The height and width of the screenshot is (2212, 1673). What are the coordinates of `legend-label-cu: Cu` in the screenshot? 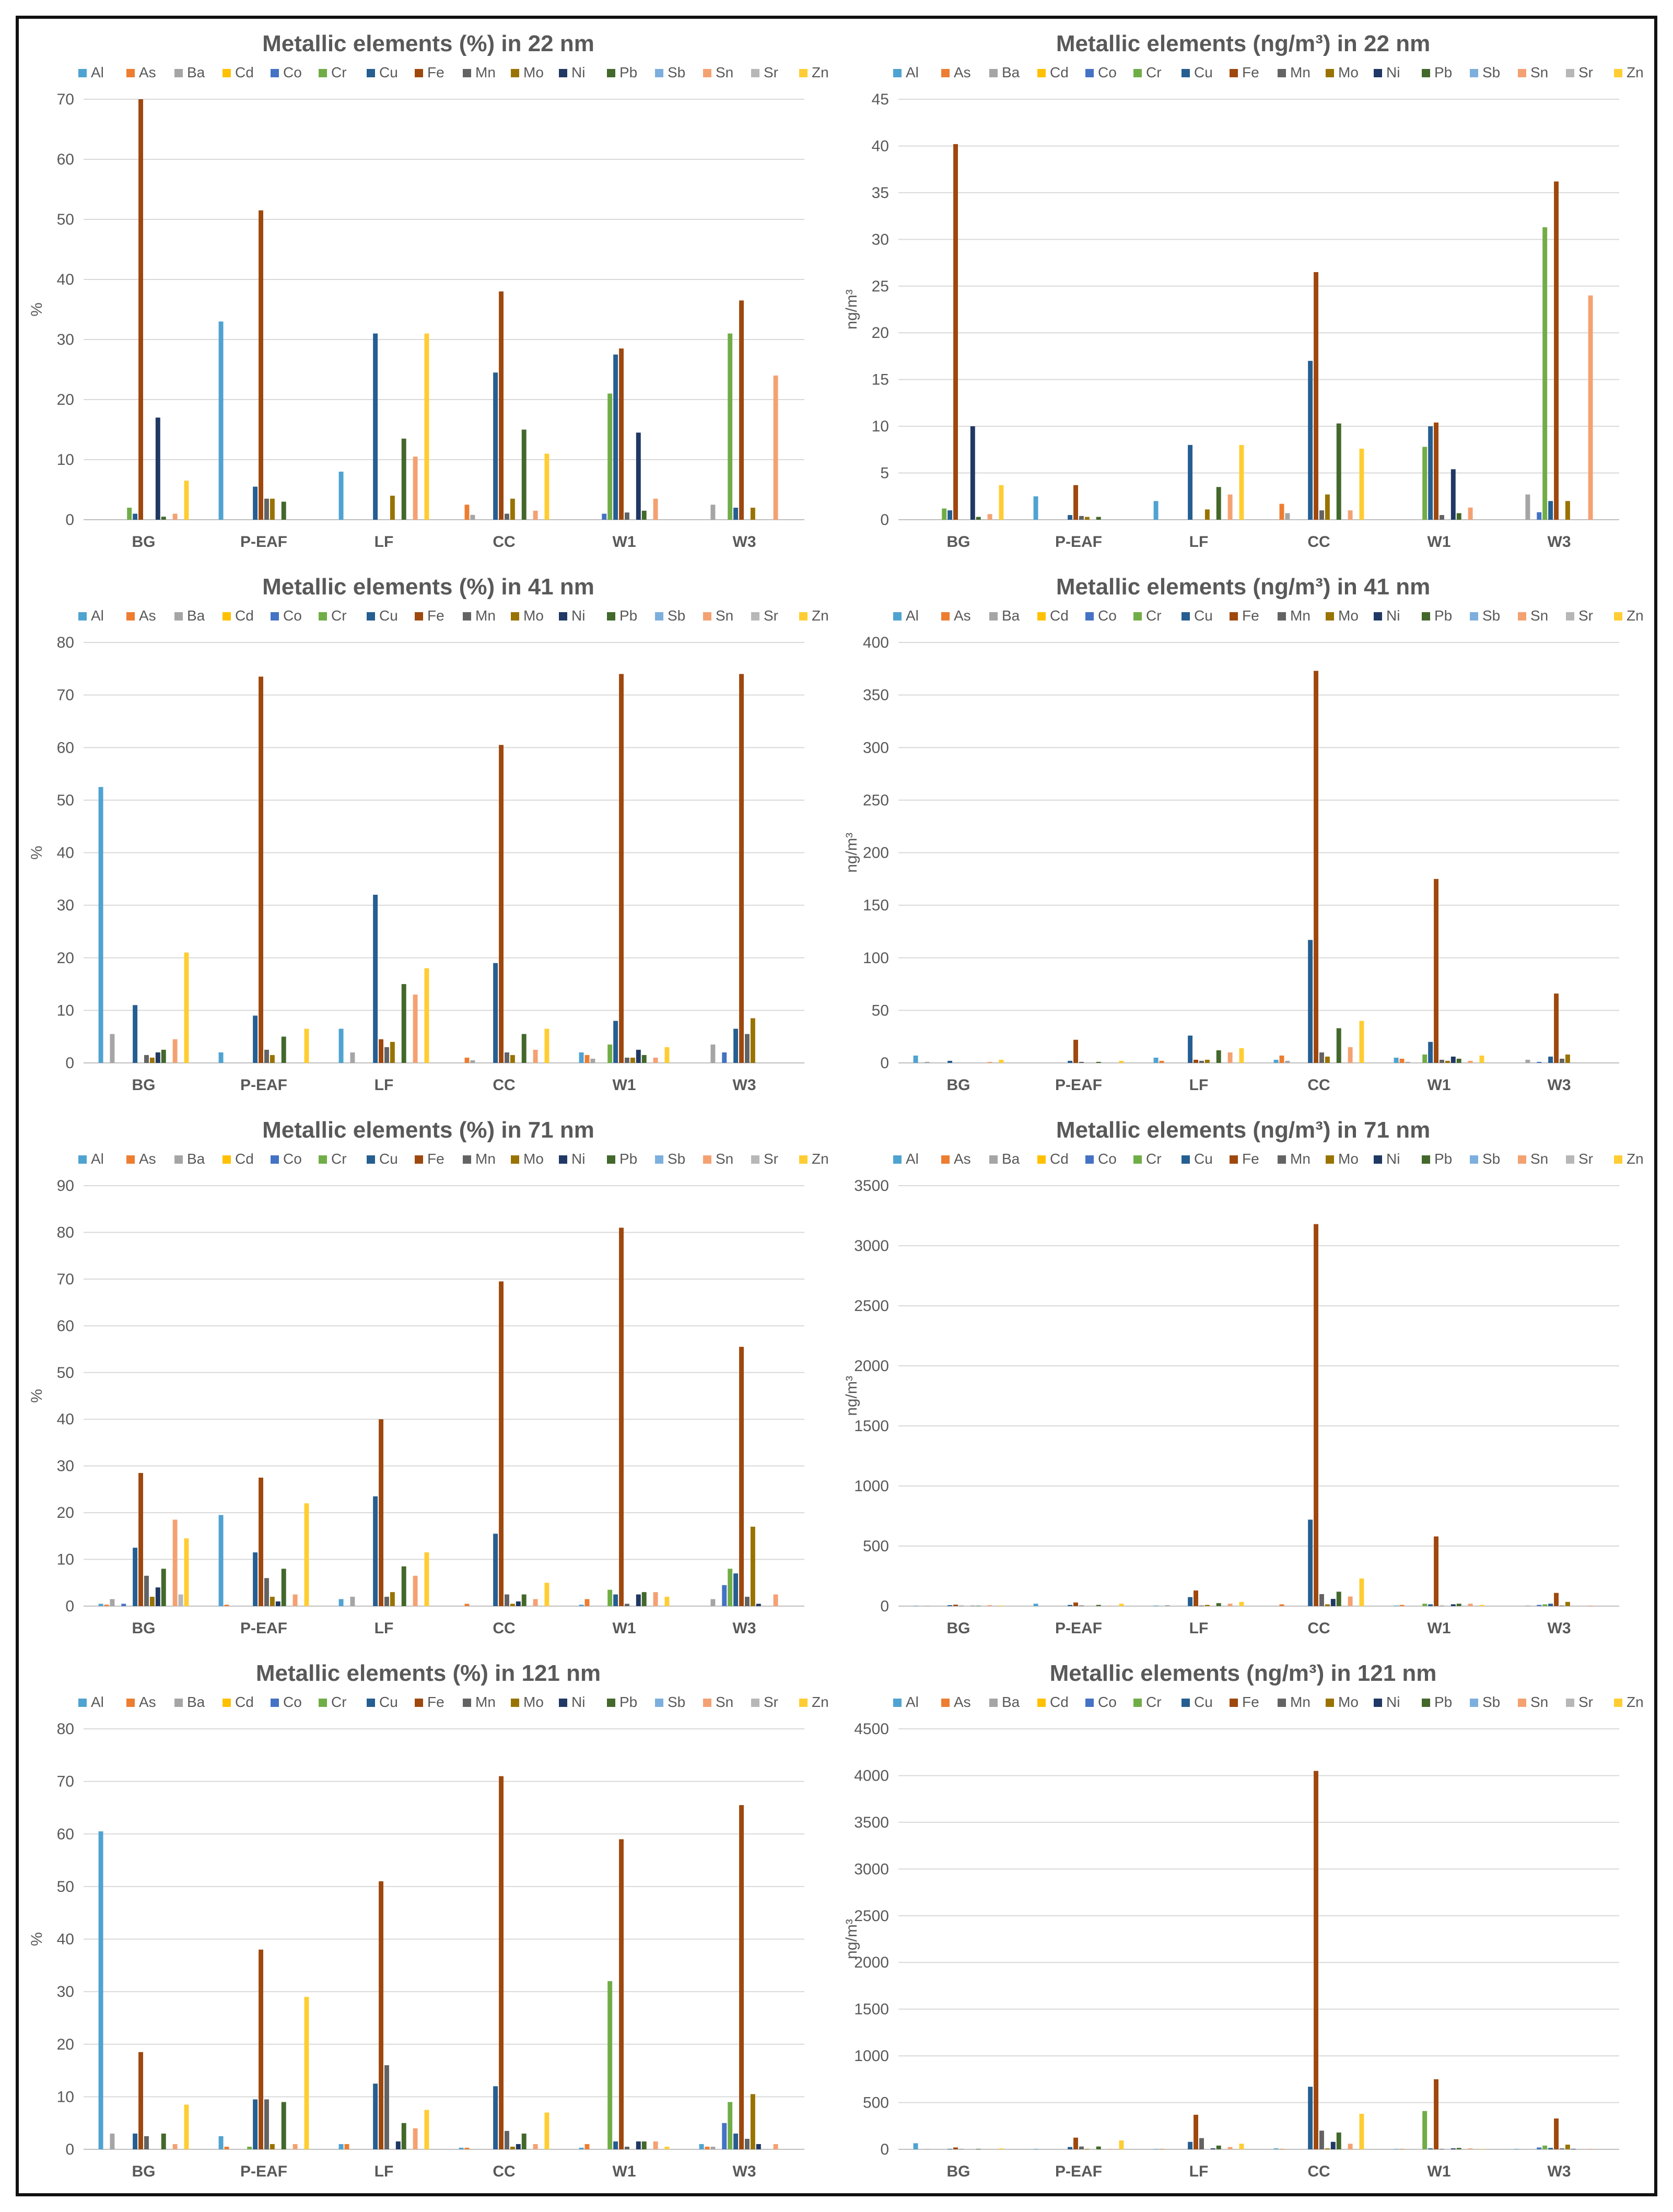 It's located at (1203, 1159).